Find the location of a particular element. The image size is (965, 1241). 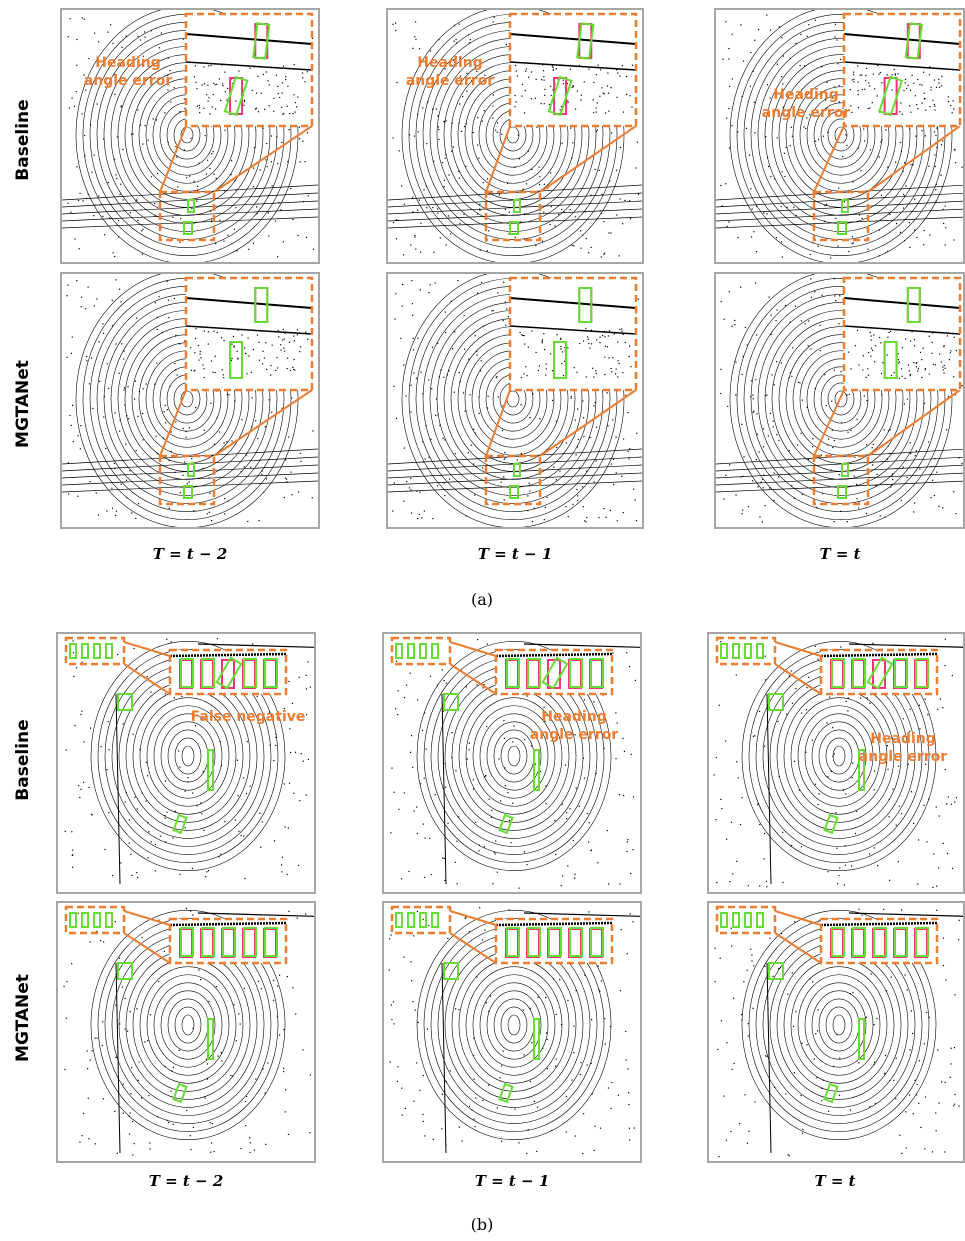

row-label-baseline-b: Baseline is located at coordinates (23, 760).